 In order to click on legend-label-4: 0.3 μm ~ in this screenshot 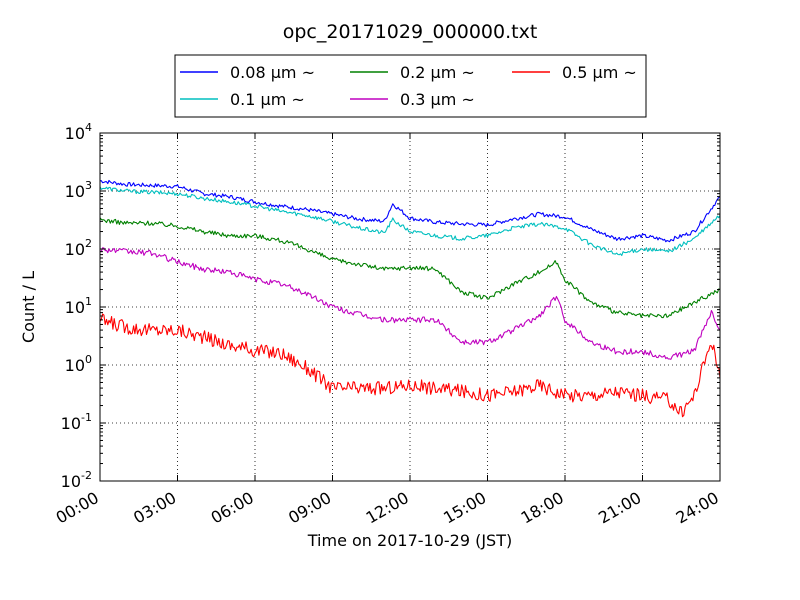, I will do `click(437, 99)`.